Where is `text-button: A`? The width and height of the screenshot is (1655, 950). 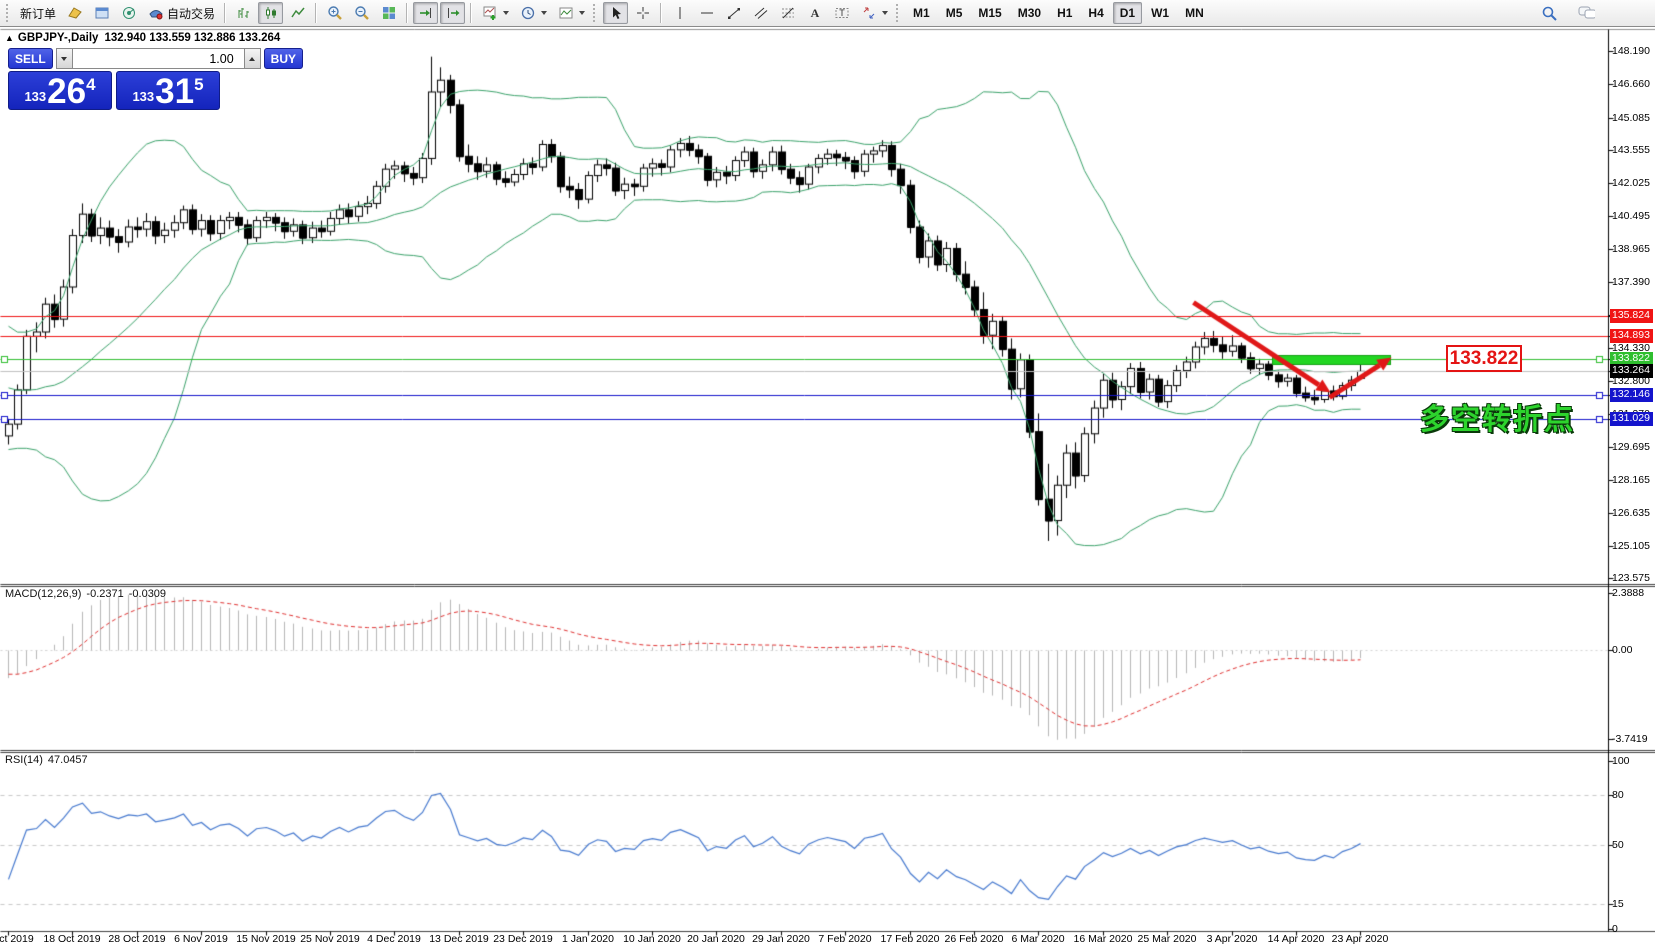
text-button: A is located at coordinates (814, 13).